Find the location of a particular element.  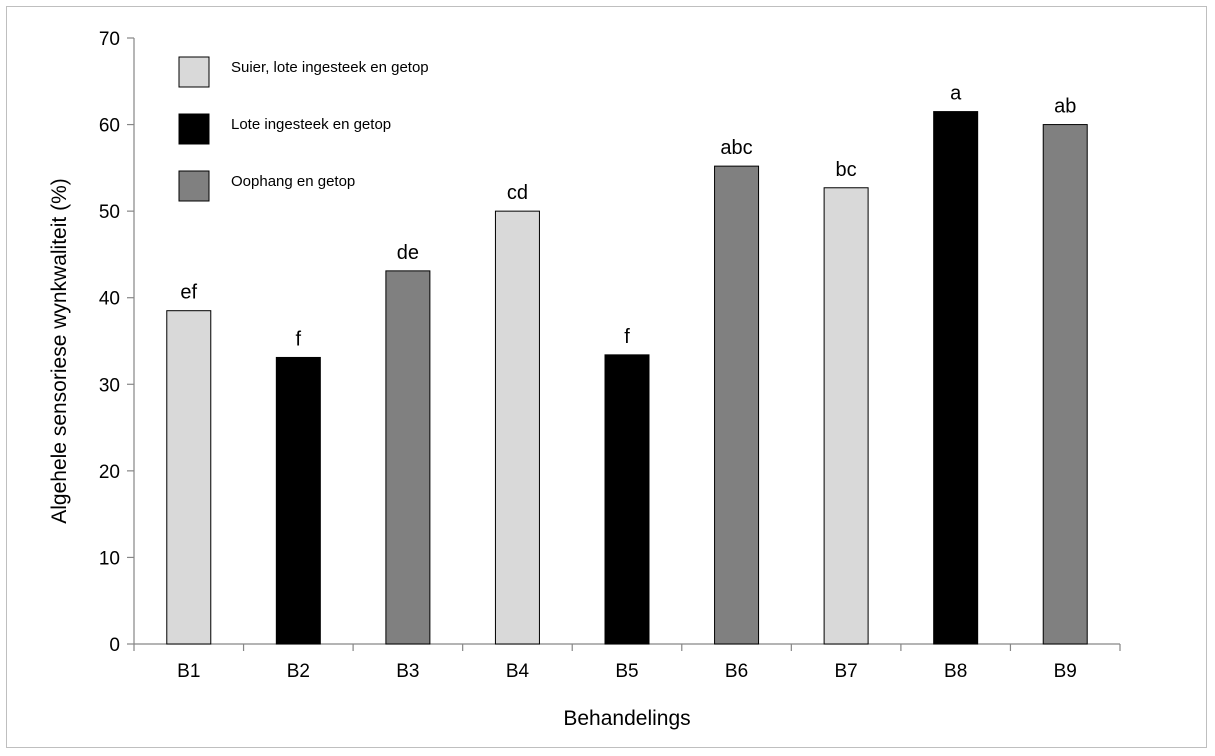

x-tick-label: B8 is located at coordinates (955, 671).